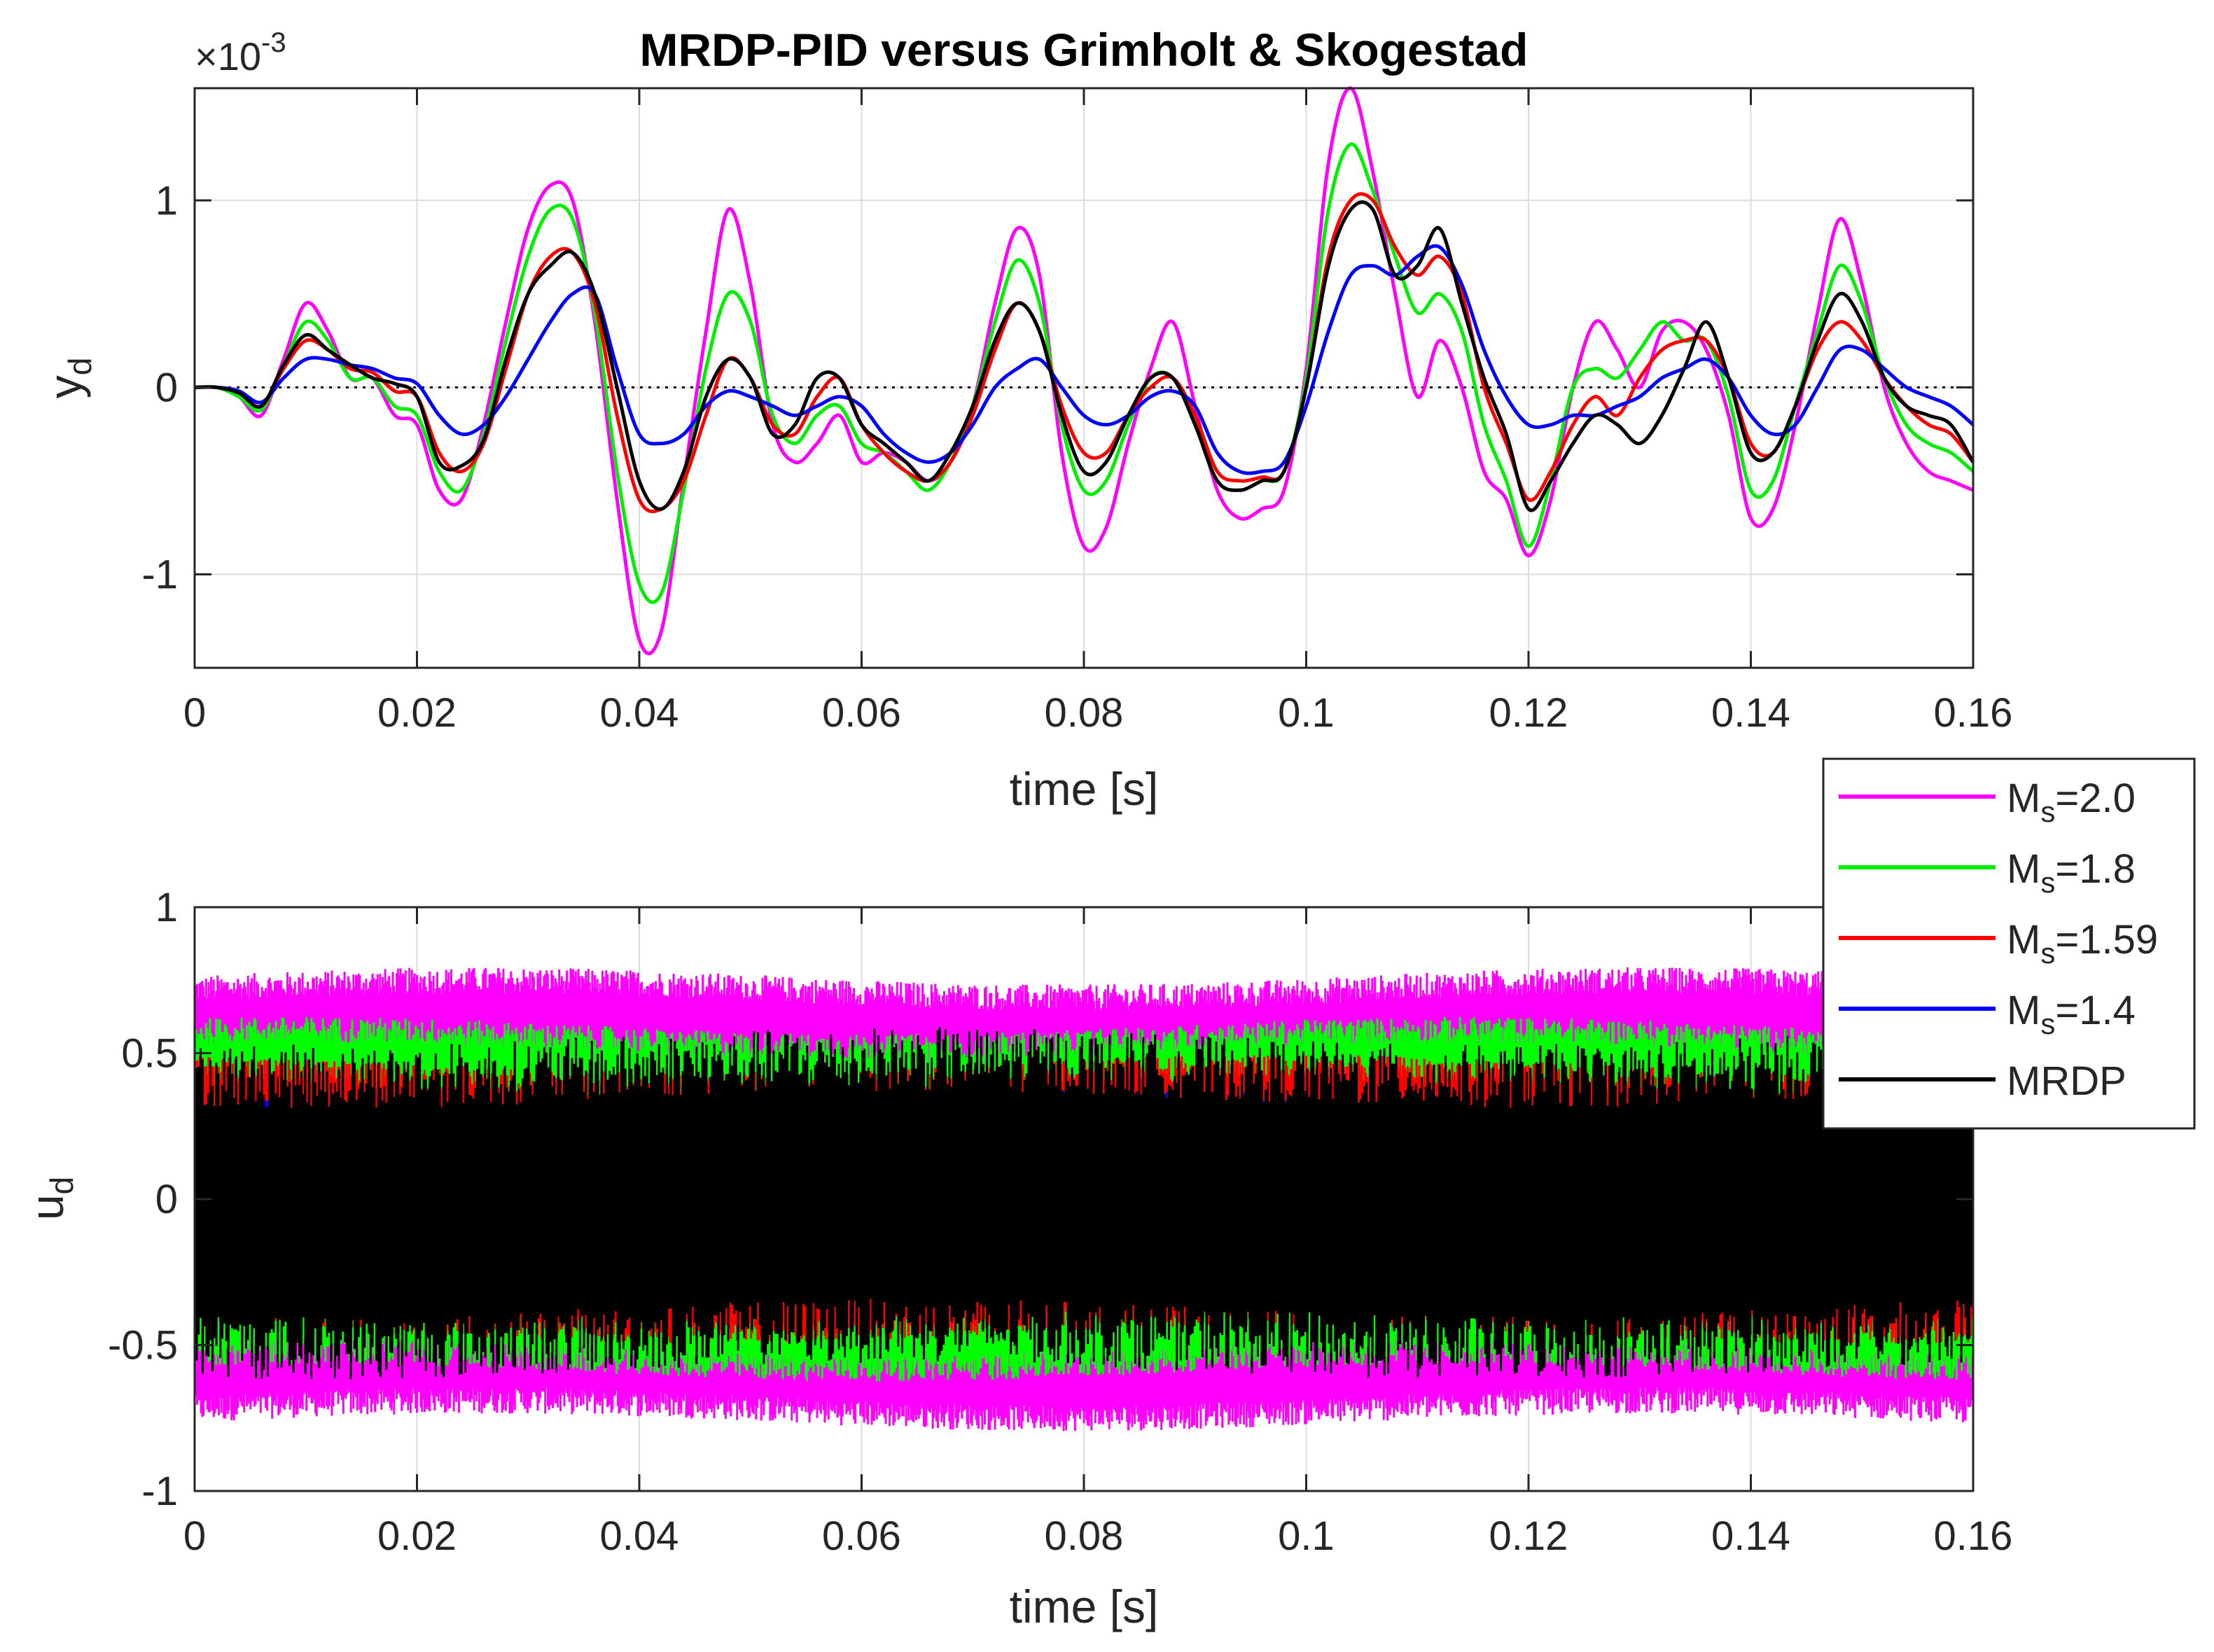  I want to click on legend-label-2: Ms=1.59, so click(2083, 943).